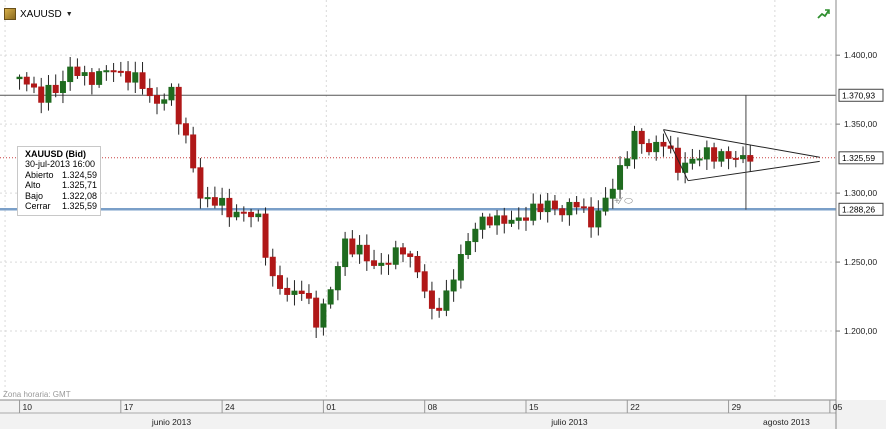 Image resolution: width=886 pixels, height=434 pixels. What do you see at coordinates (858, 209) in the screenshot?
I see `level-price-label: 1.288,26` at bounding box center [858, 209].